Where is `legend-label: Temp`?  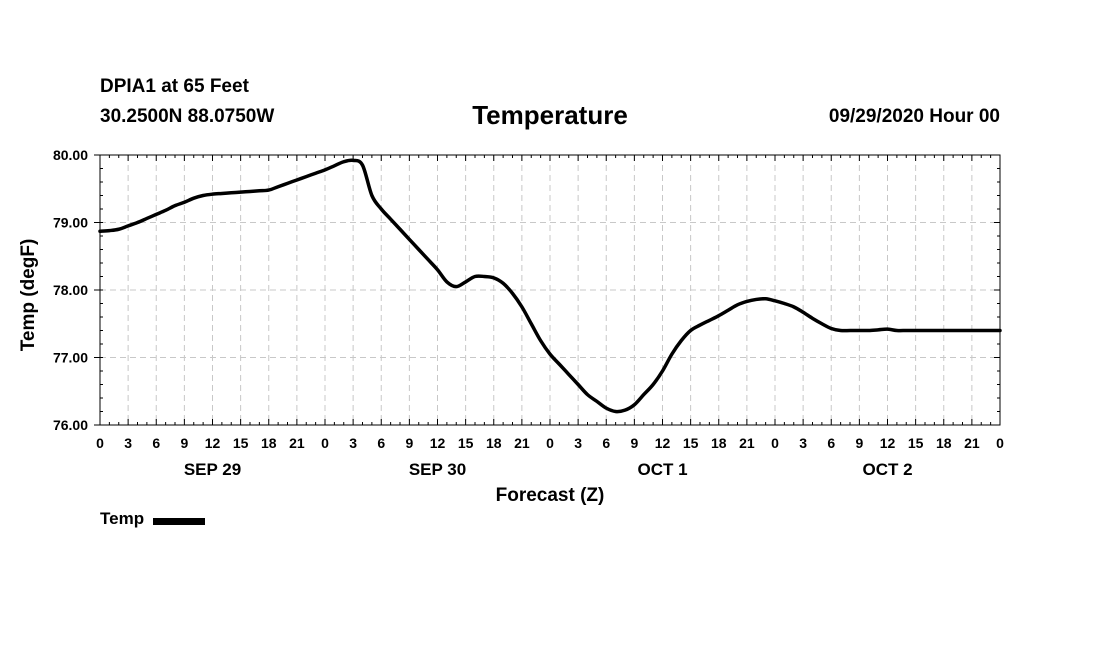 legend-label: Temp is located at coordinates (122, 518).